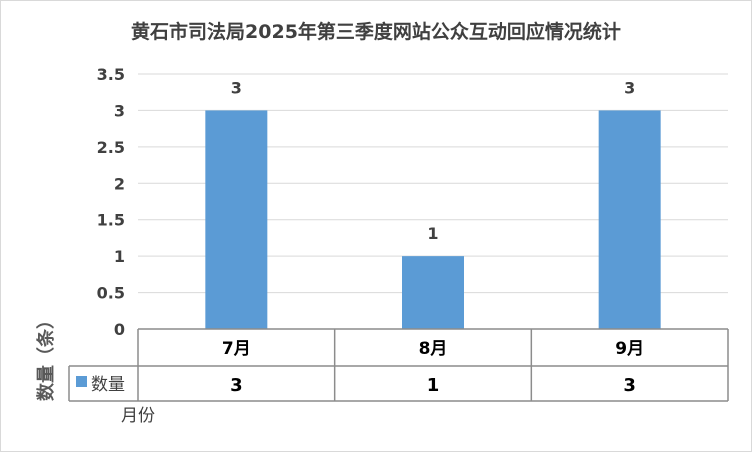  Describe the element at coordinates (108, 385) in the screenshot. I see `legend-label: 数量` at that location.